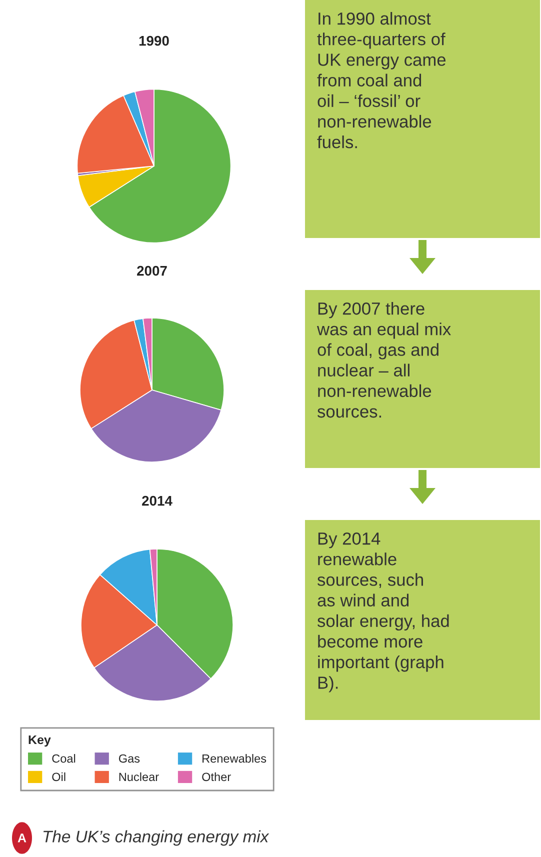 The image size is (541, 857). I want to click on text: A, so click(22, 838).